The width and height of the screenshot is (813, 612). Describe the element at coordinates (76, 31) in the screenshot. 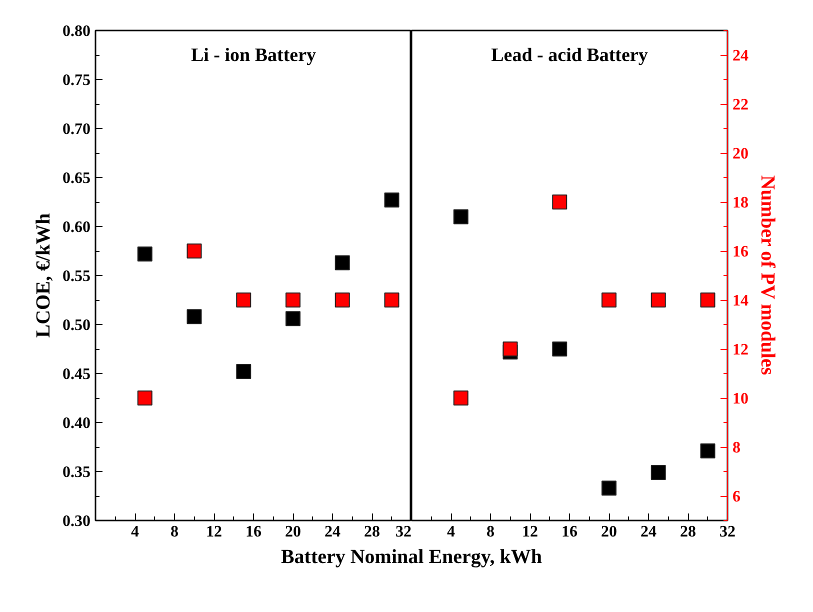

I see `y-tick-label: 0.80` at that location.